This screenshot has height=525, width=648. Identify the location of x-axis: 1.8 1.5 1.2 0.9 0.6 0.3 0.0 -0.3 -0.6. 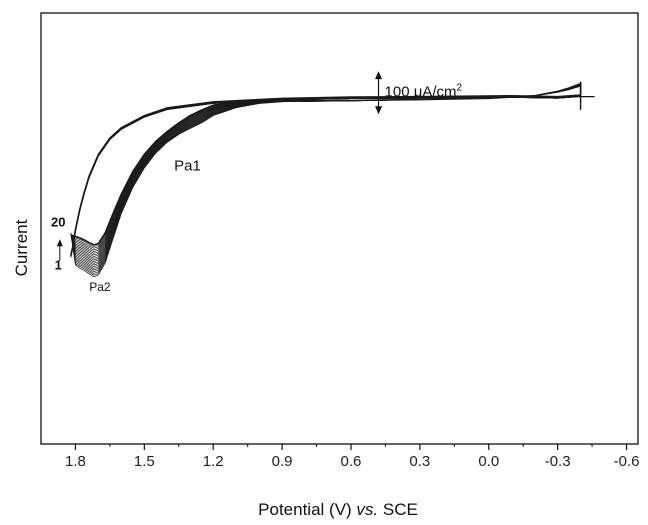
(352, 457).